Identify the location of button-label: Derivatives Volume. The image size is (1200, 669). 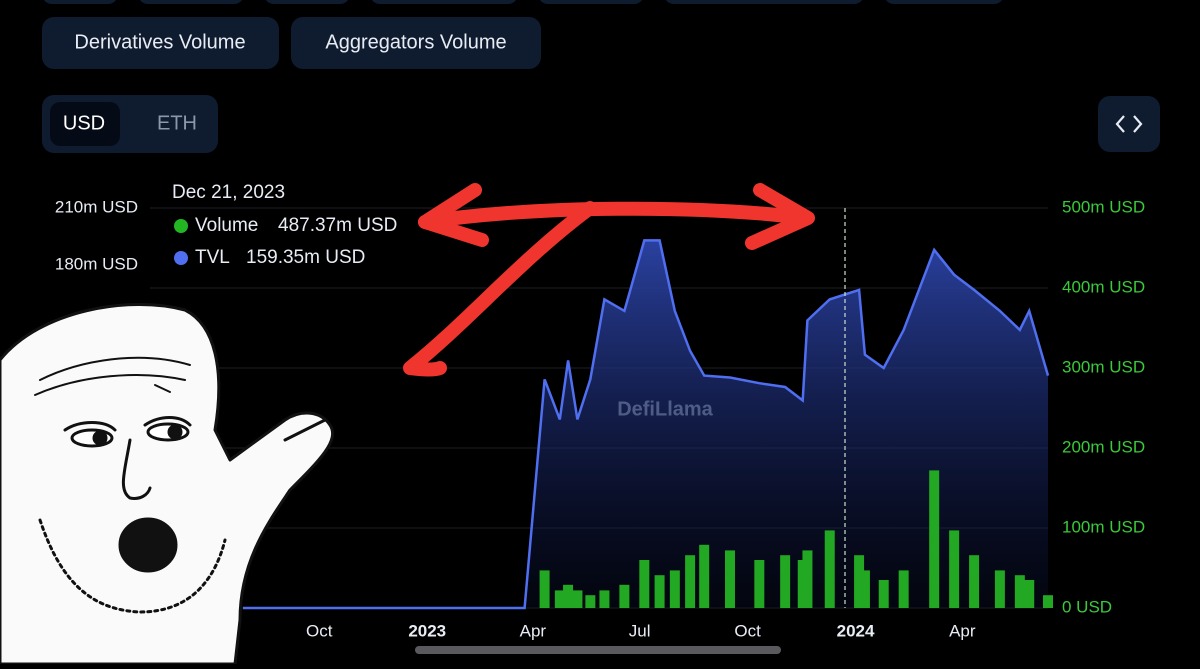
(159, 42).